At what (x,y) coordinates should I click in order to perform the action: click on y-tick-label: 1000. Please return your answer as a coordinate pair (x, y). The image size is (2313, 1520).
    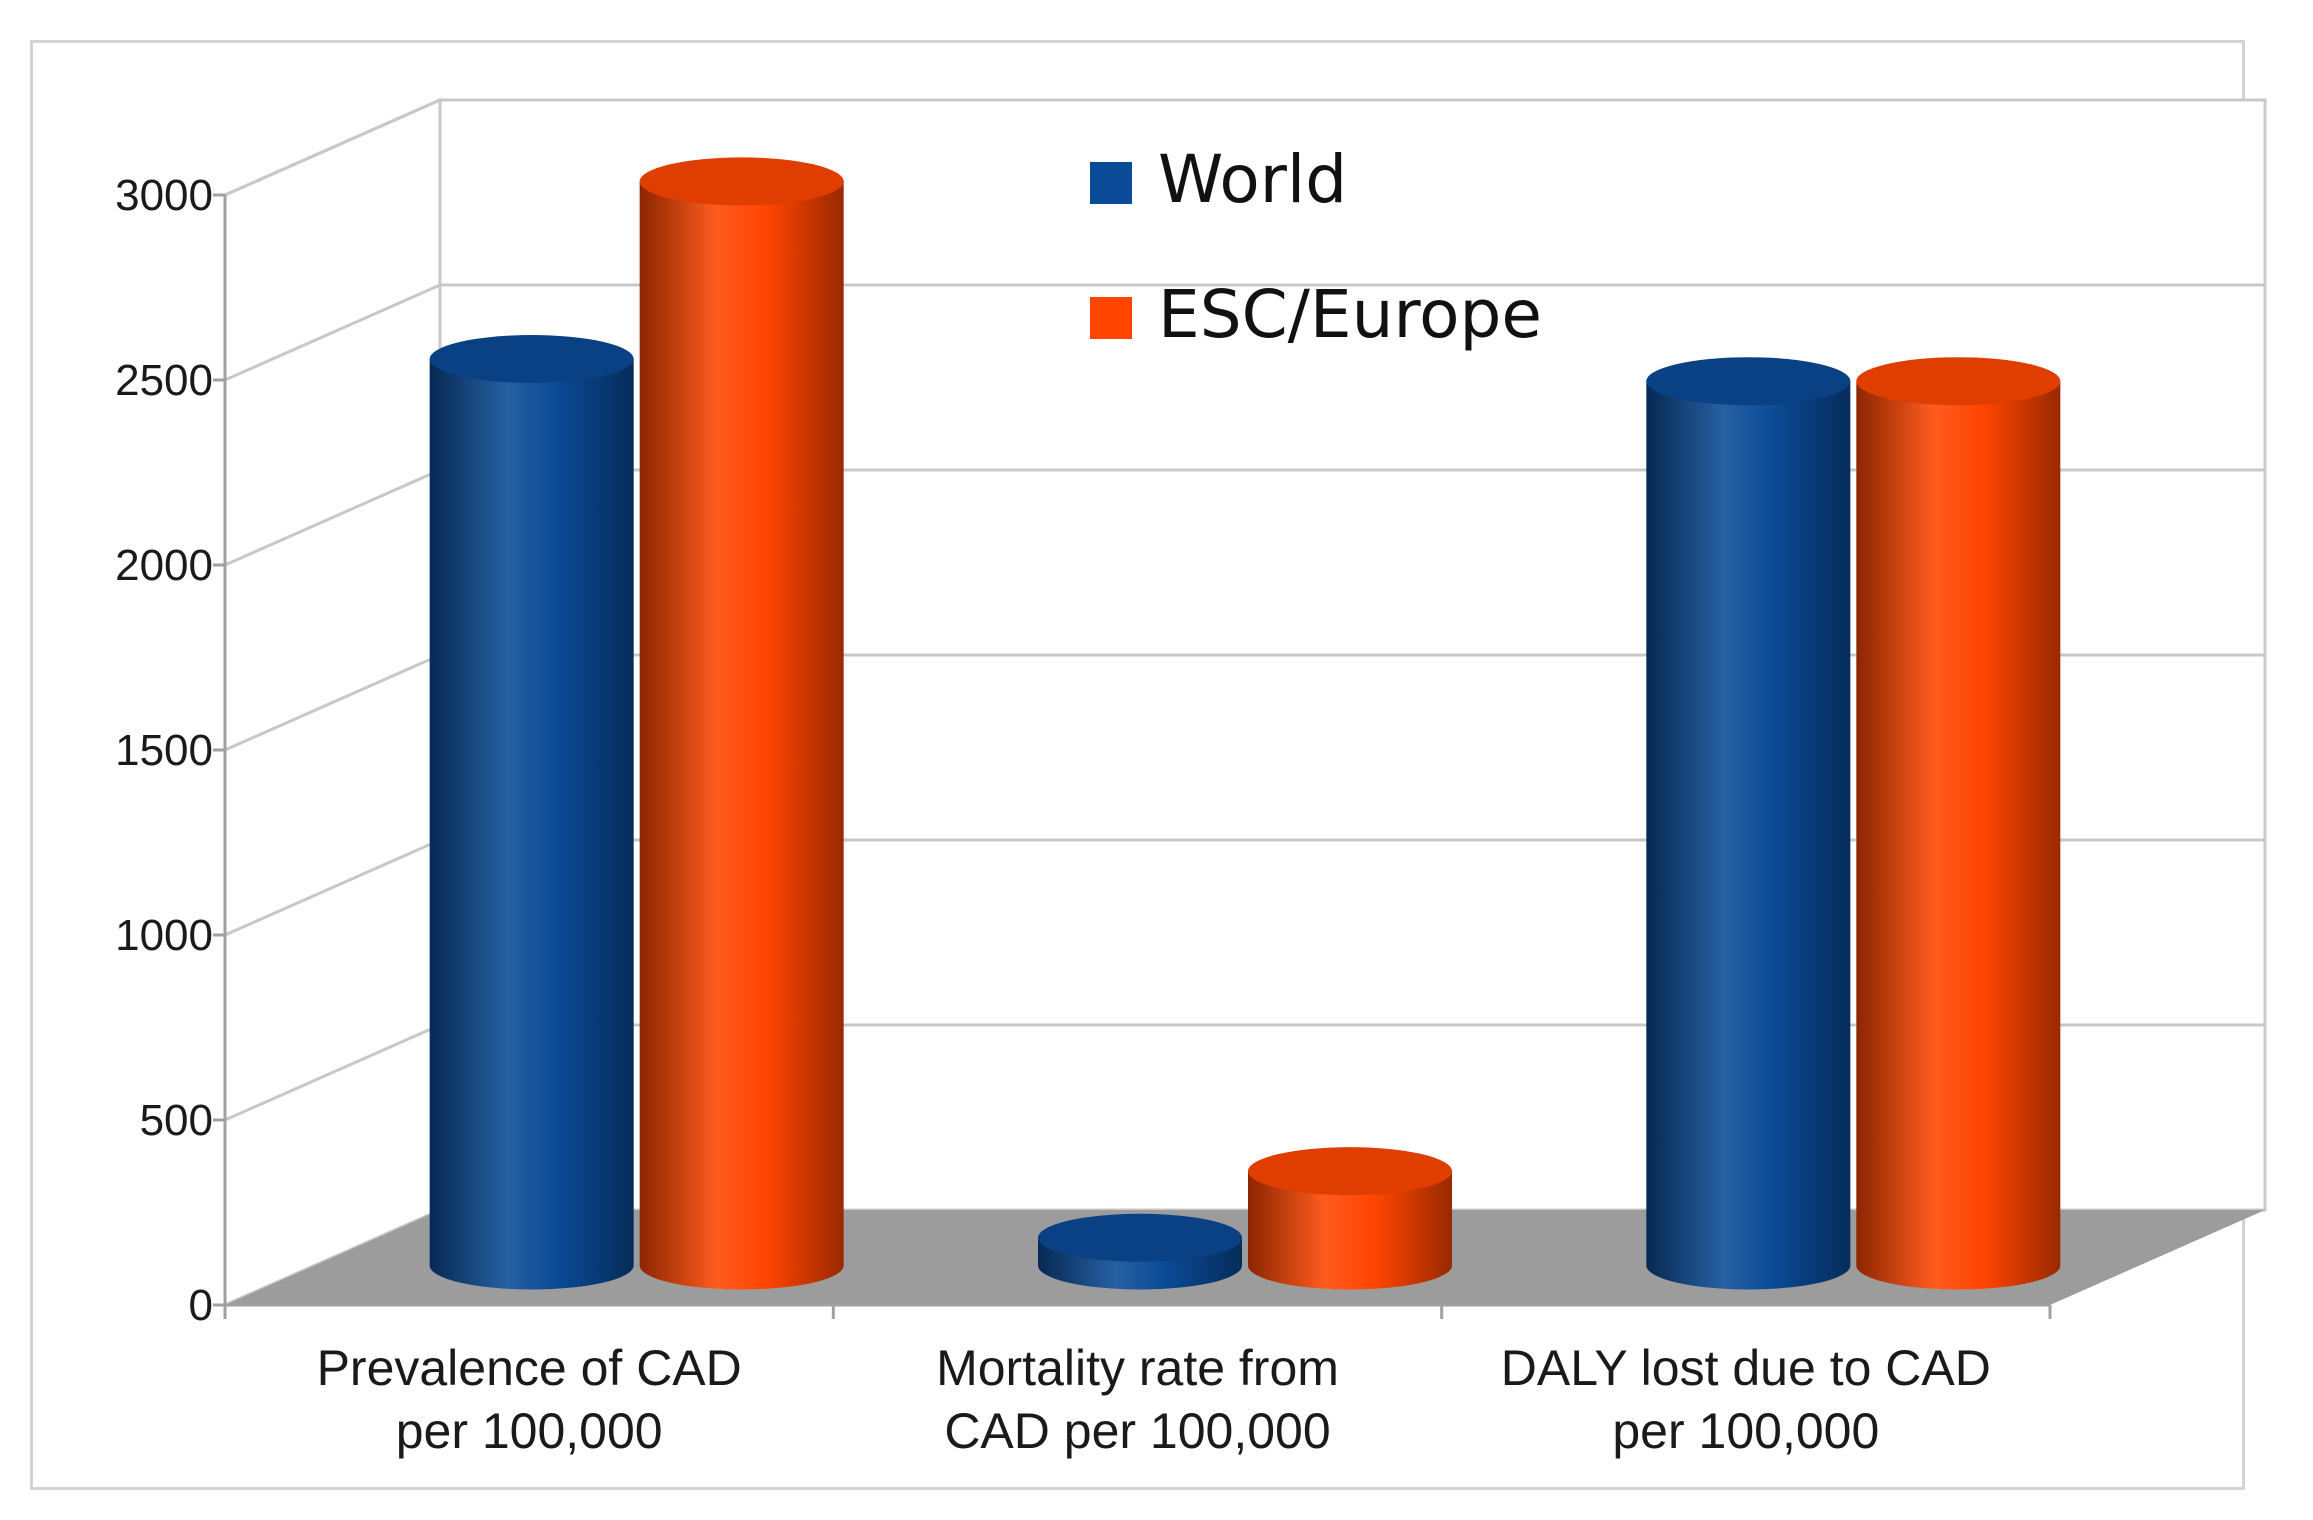
    Looking at the image, I should click on (164, 935).